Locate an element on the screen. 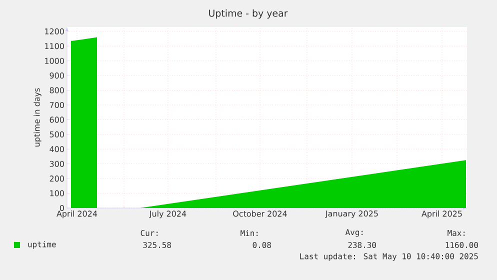 This screenshot has width=497, height=280. chart-title: Uptime - by year is located at coordinates (248, 14).